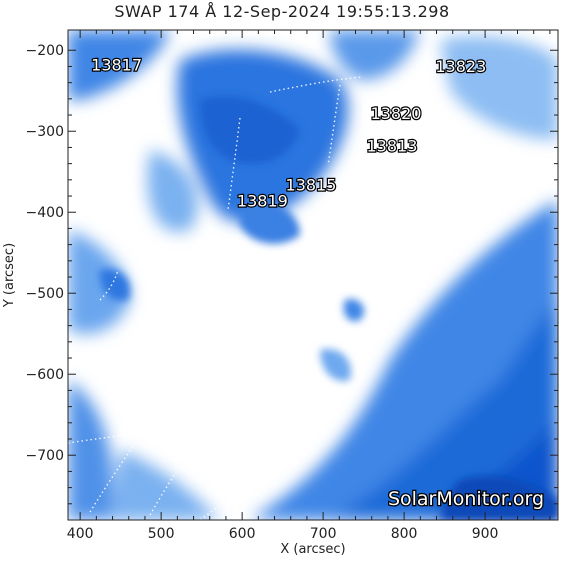 The height and width of the screenshot is (564, 564). What do you see at coordinates (45, 132) in the screenshot?
I see `y-tick-label: −300` at bounding box center [45, 132].